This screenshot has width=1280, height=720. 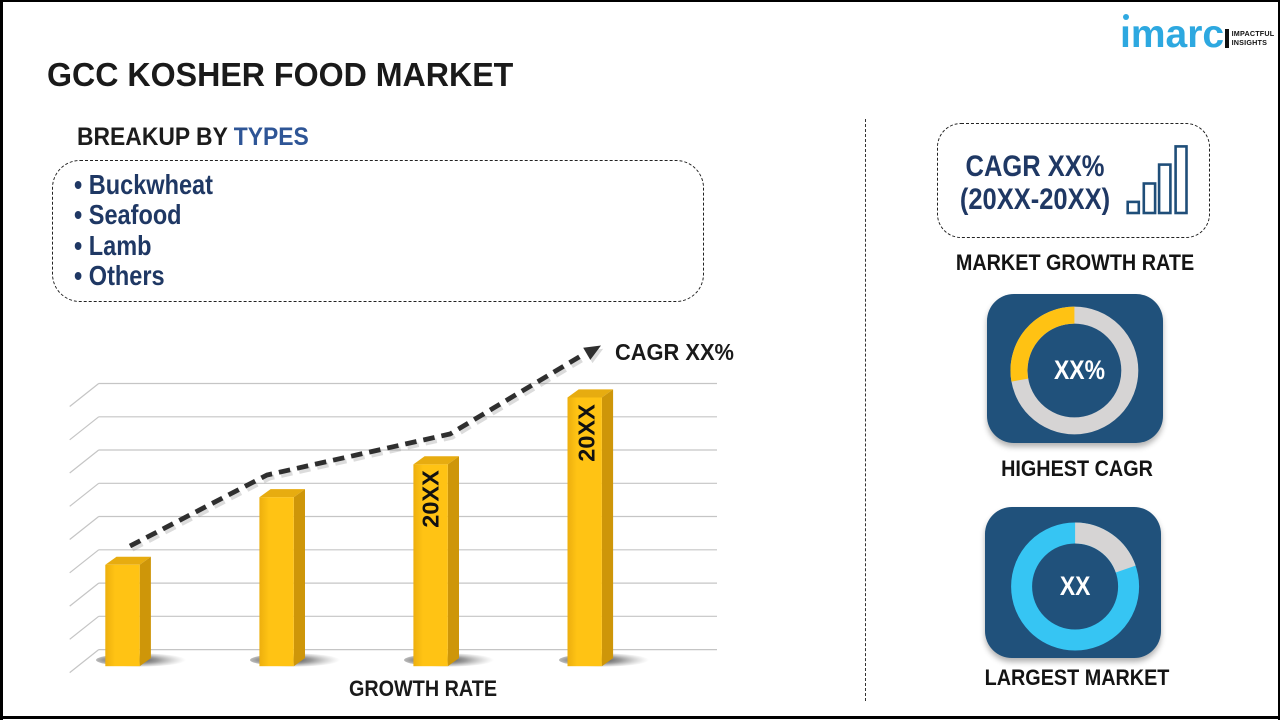 I want to click on svg-text: XX, so click(x=1075, y=585).